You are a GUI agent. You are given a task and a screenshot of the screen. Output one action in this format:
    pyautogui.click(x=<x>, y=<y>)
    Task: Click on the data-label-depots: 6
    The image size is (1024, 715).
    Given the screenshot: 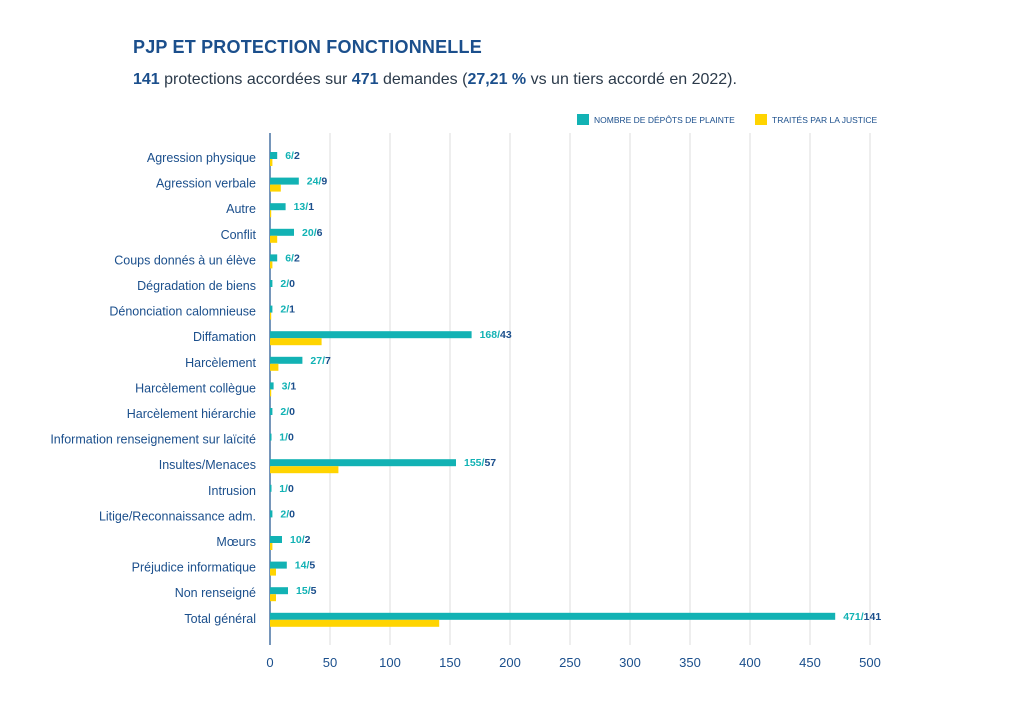 What is the action you would take?
    pyautogui.click(x=288, y=258)
    